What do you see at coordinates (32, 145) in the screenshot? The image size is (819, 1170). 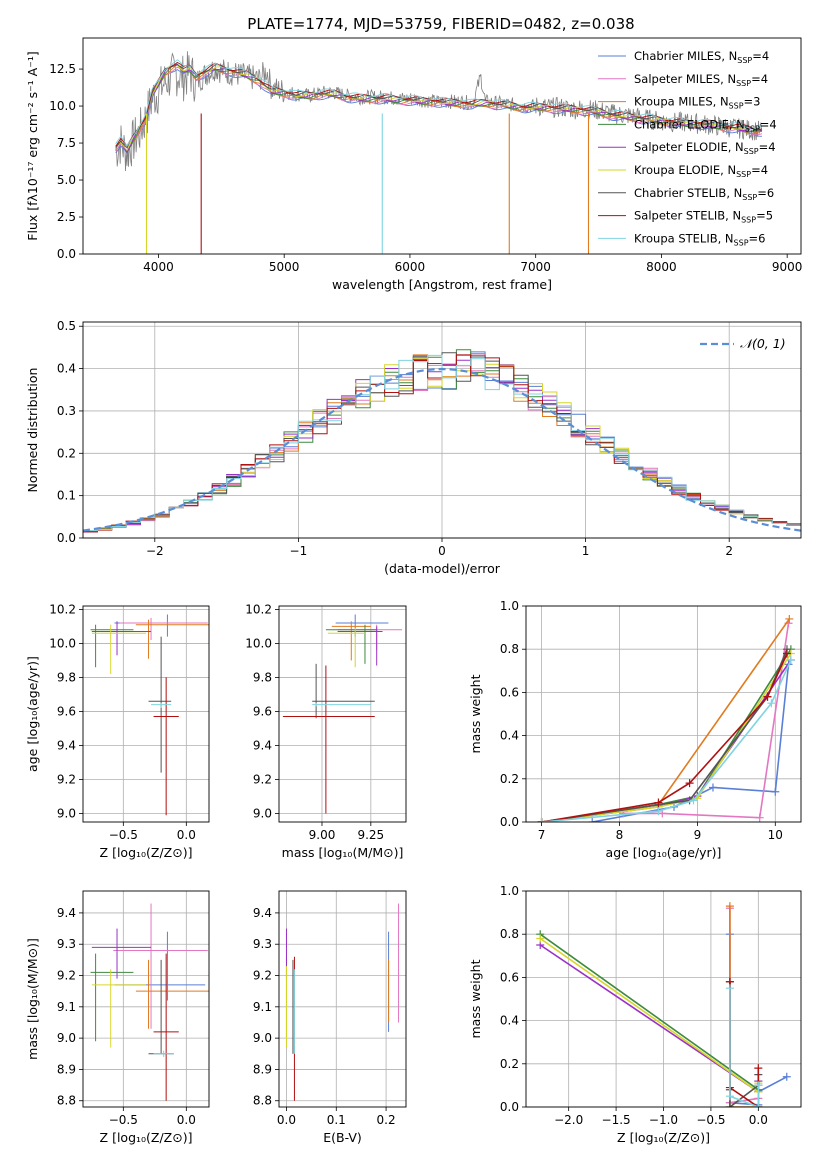 I see `y-axis-label: Flux [fλ10⁻¹⁷ erg cm⁻² s⁻¹ A⁻¹]` at bounding box center [32, 145].